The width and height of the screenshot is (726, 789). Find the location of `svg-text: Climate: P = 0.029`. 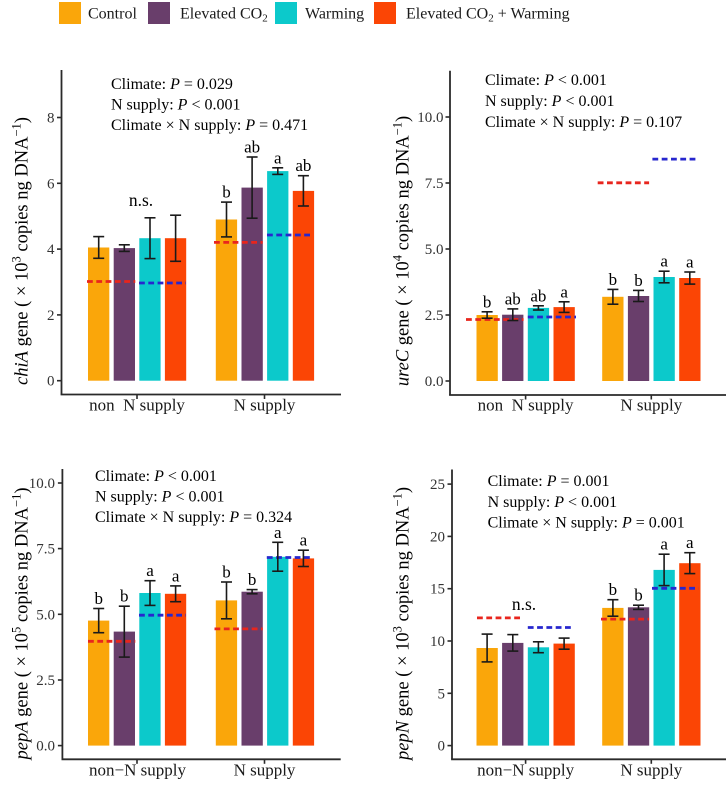

svg-text: Climate: P = 0.029 is located at coordinates (172, 84).